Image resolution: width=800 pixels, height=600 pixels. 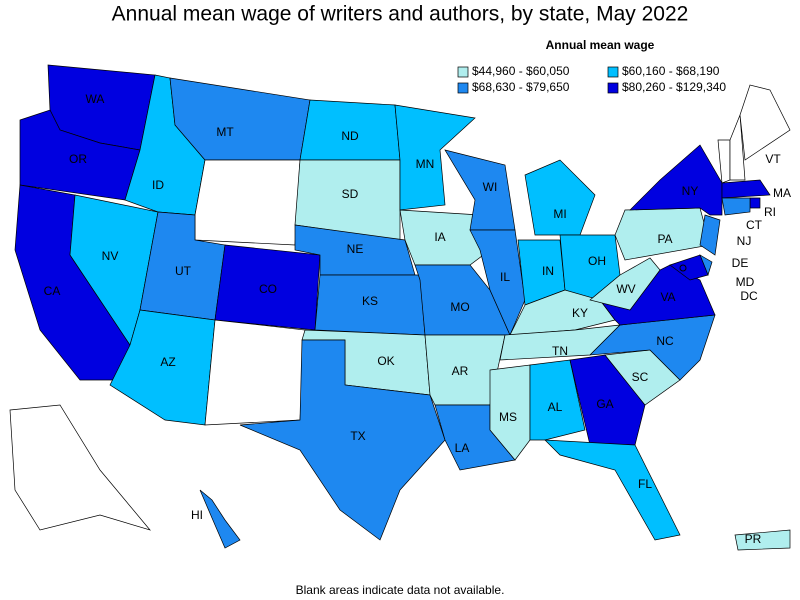 What do you see at coordinates (773, 159) in the screenshot?
I see `state-label: VT` at bounding box center [773, 159].